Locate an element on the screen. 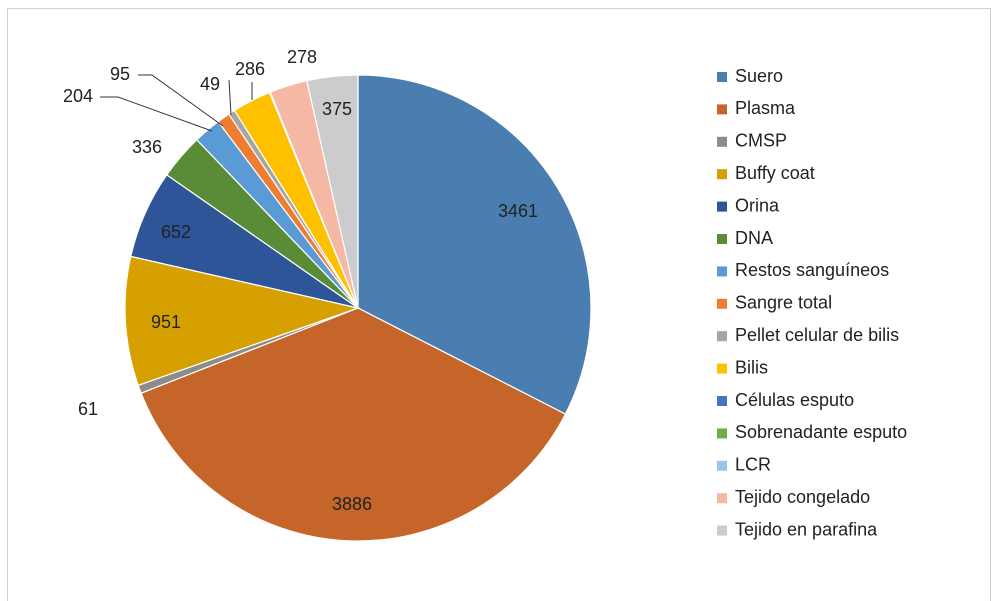  legend-label: LCR is located at coordinates (753, 465).